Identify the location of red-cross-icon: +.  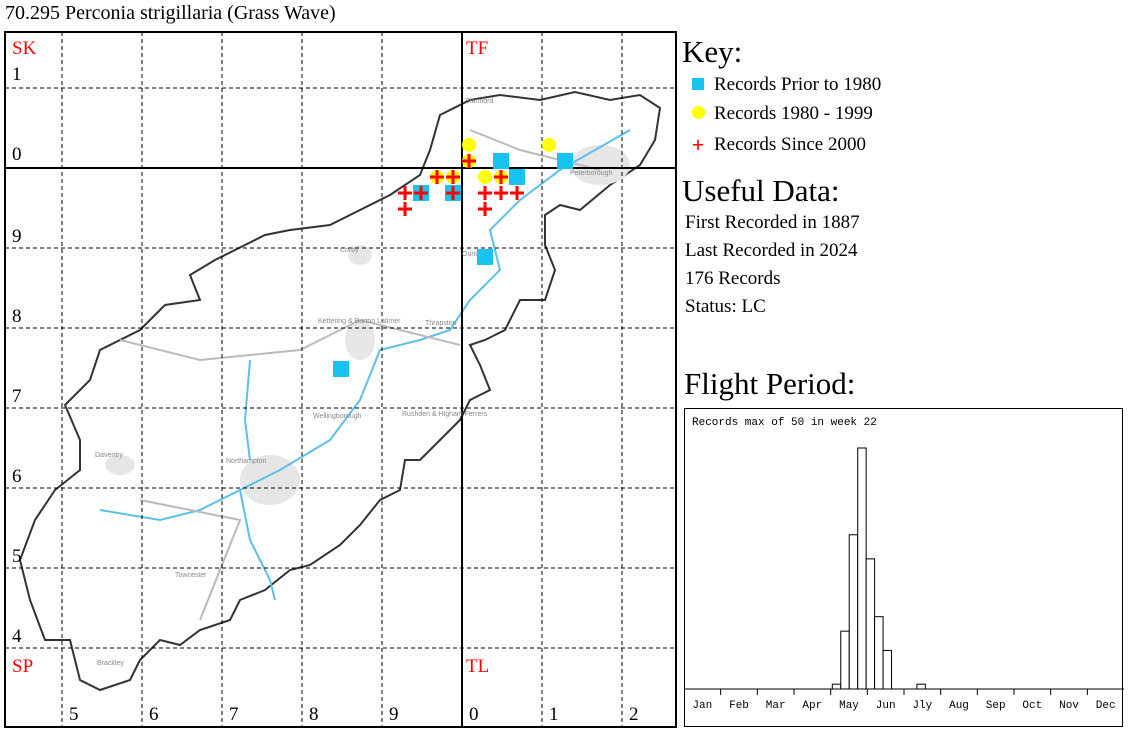
(698, 144).